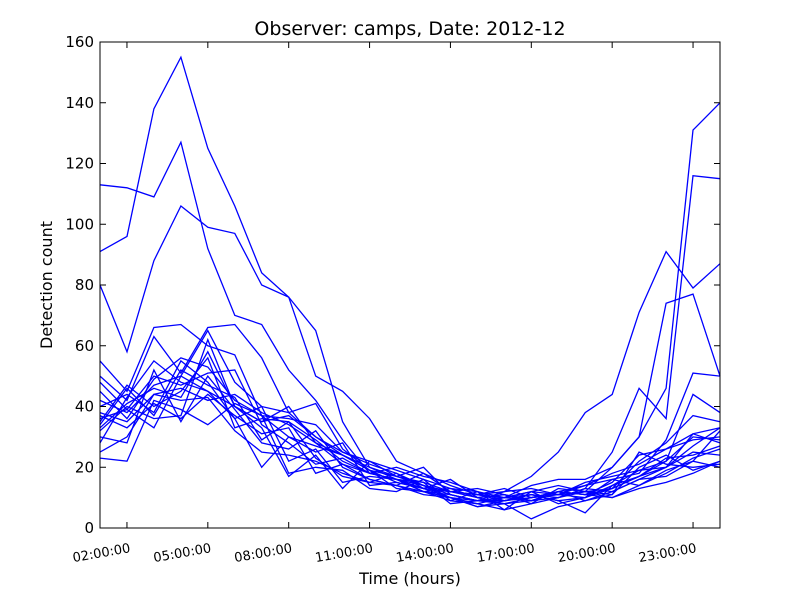  I want to click on y-axis-label: Detection count, so click(46, 285).